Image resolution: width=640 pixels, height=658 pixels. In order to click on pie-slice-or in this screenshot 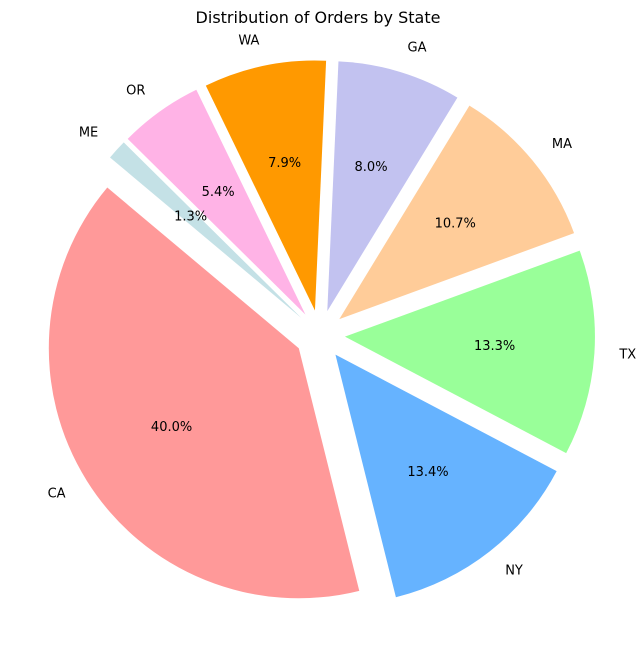, I will do `click(216, 202)`.